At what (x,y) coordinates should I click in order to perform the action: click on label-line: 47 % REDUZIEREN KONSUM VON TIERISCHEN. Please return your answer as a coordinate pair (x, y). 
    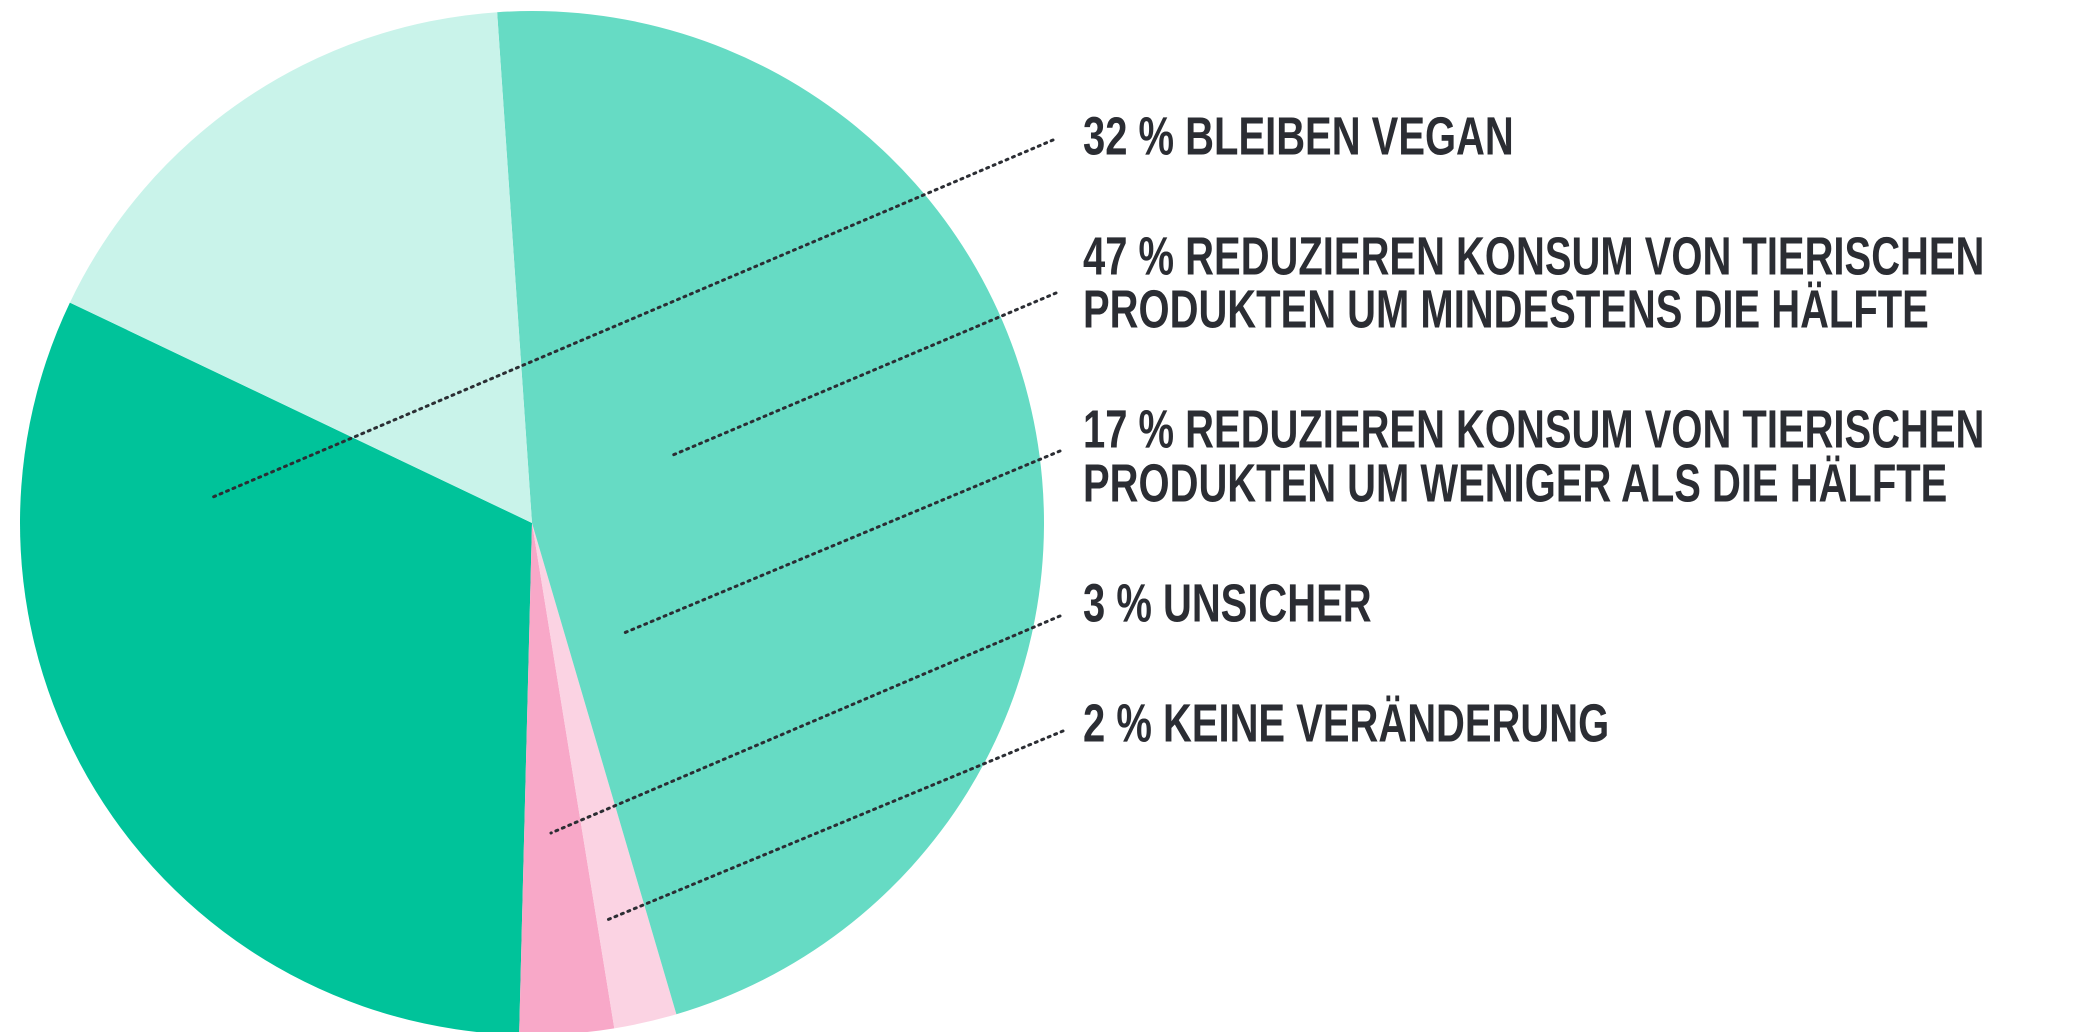
    Looking at the image, I should click on (1533, 257).